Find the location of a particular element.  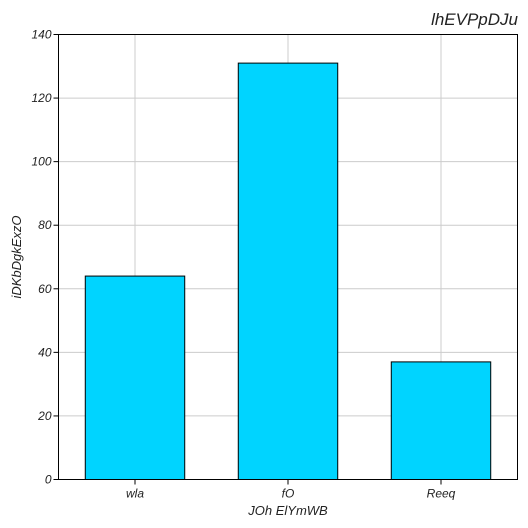

x-tick-label: fO is located at coordinates (288, 494).